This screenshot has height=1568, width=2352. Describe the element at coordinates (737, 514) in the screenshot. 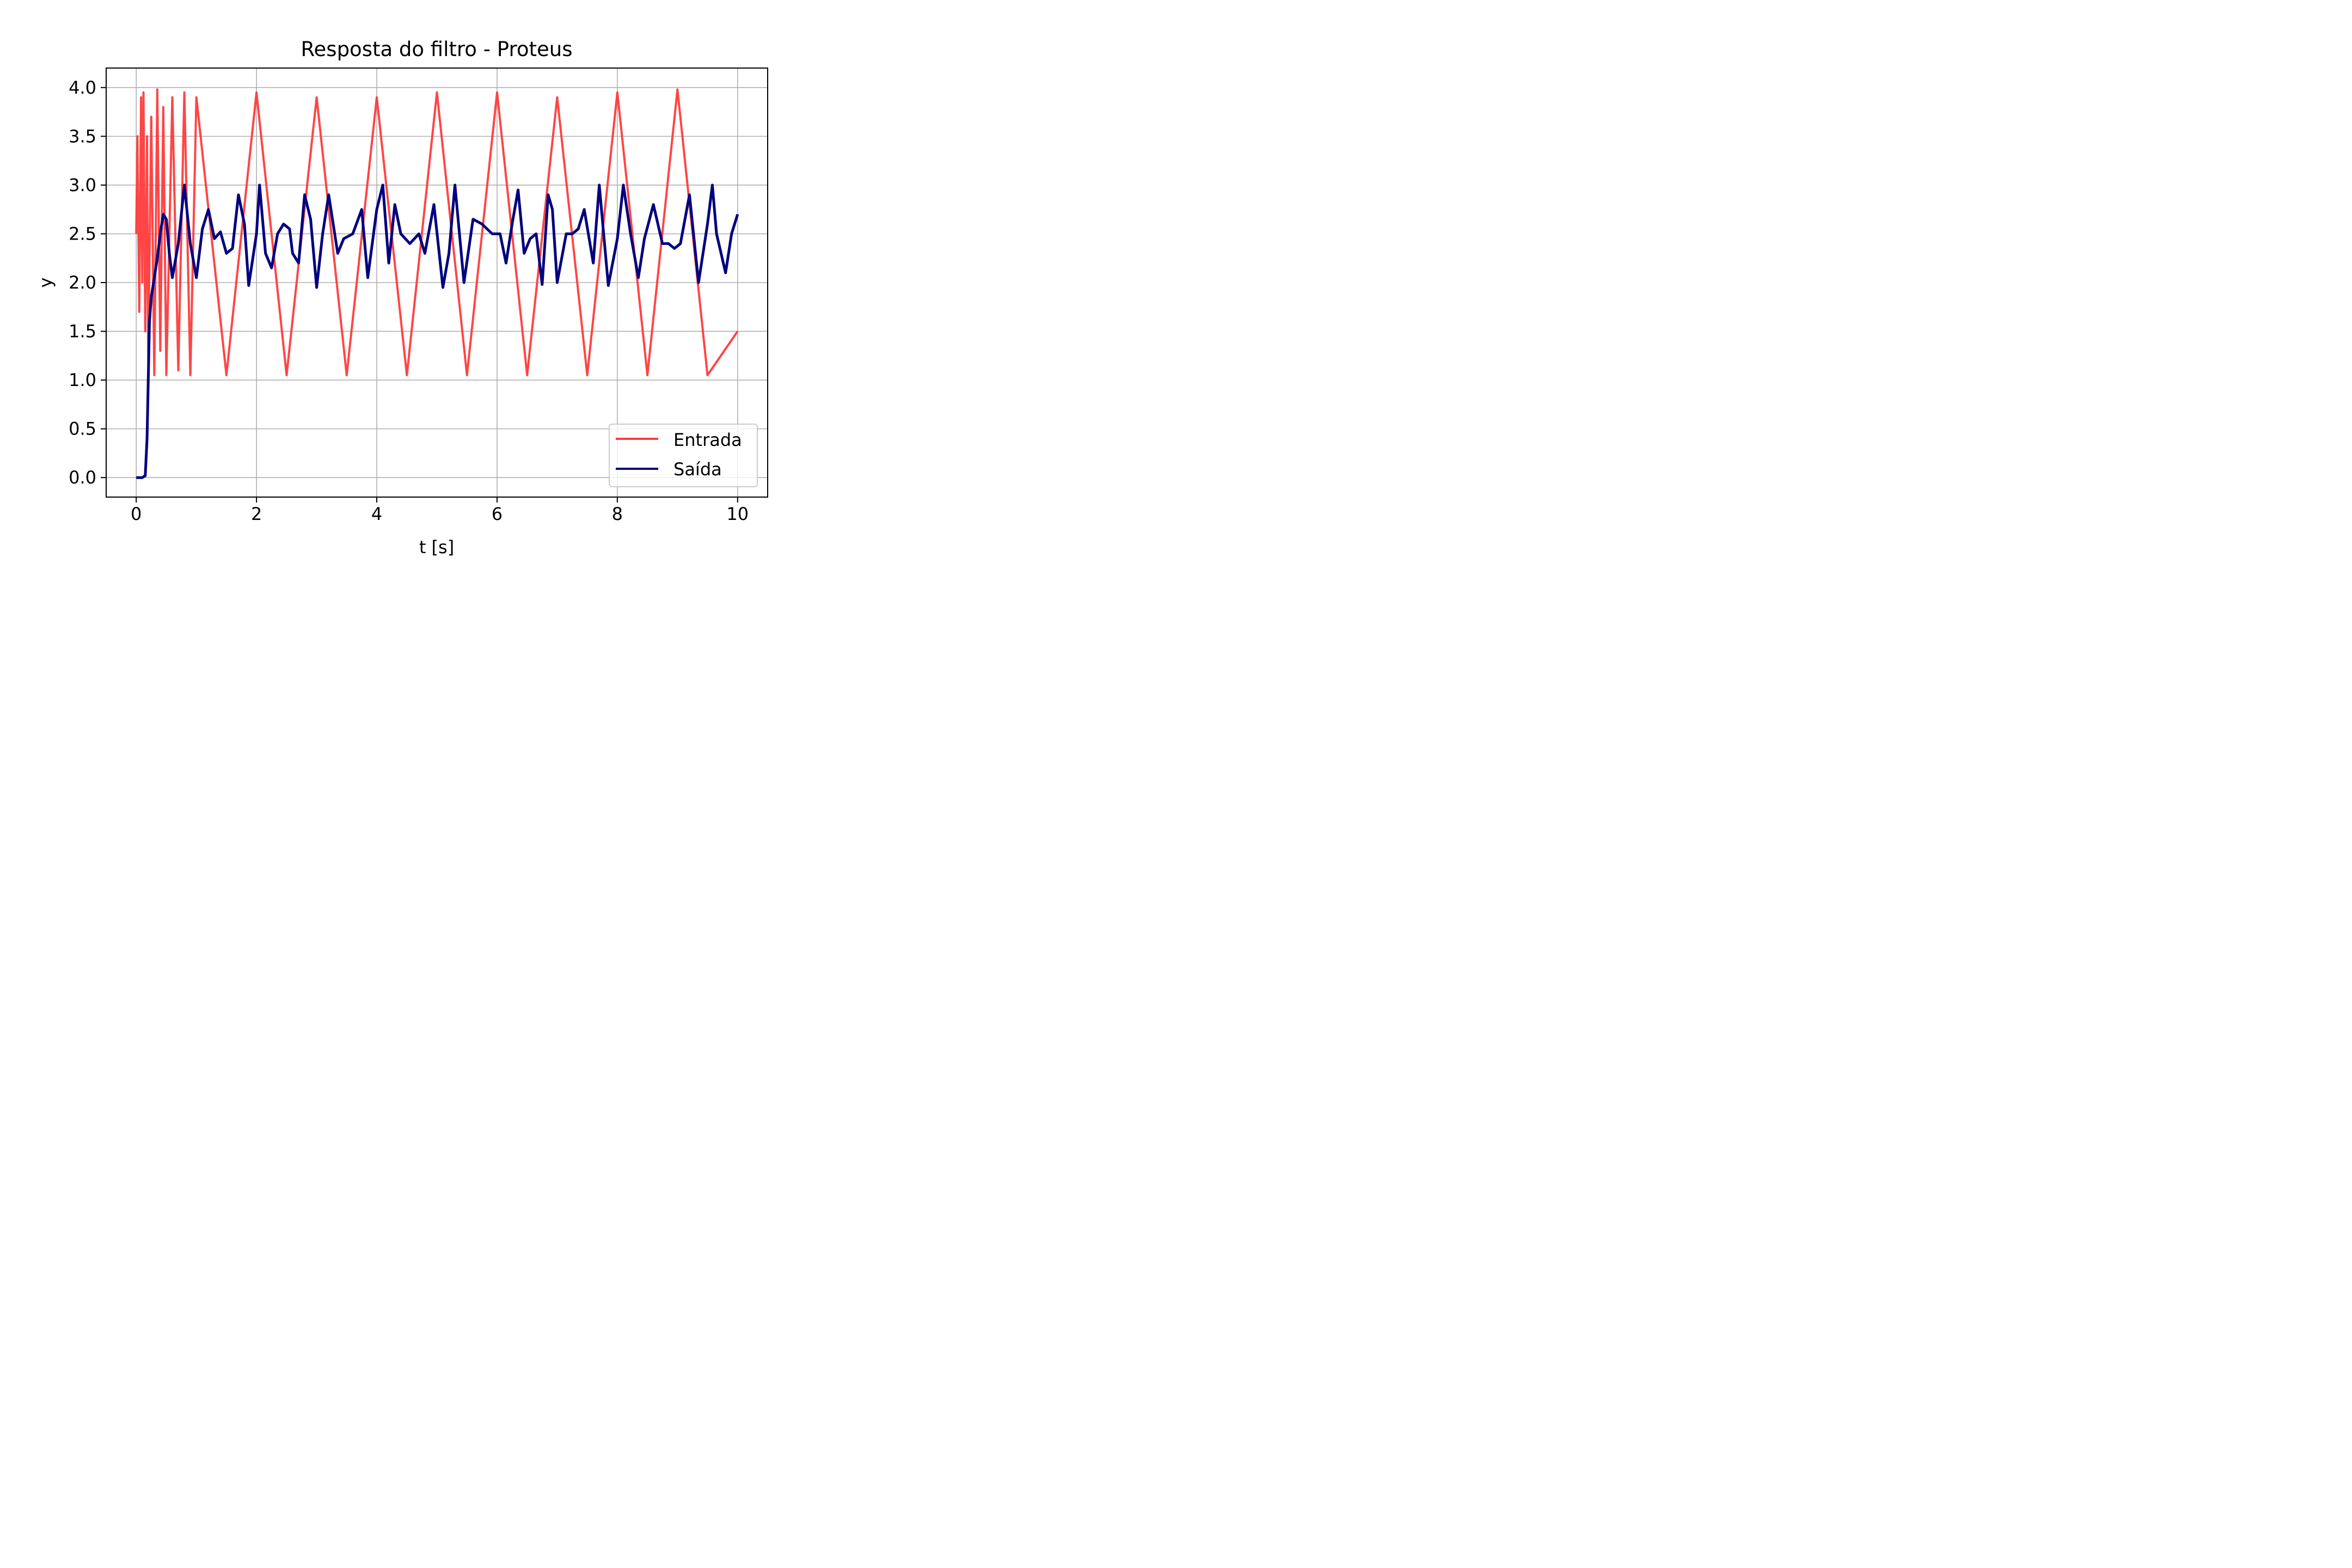

I see `x-tick-label: 10` at that location.